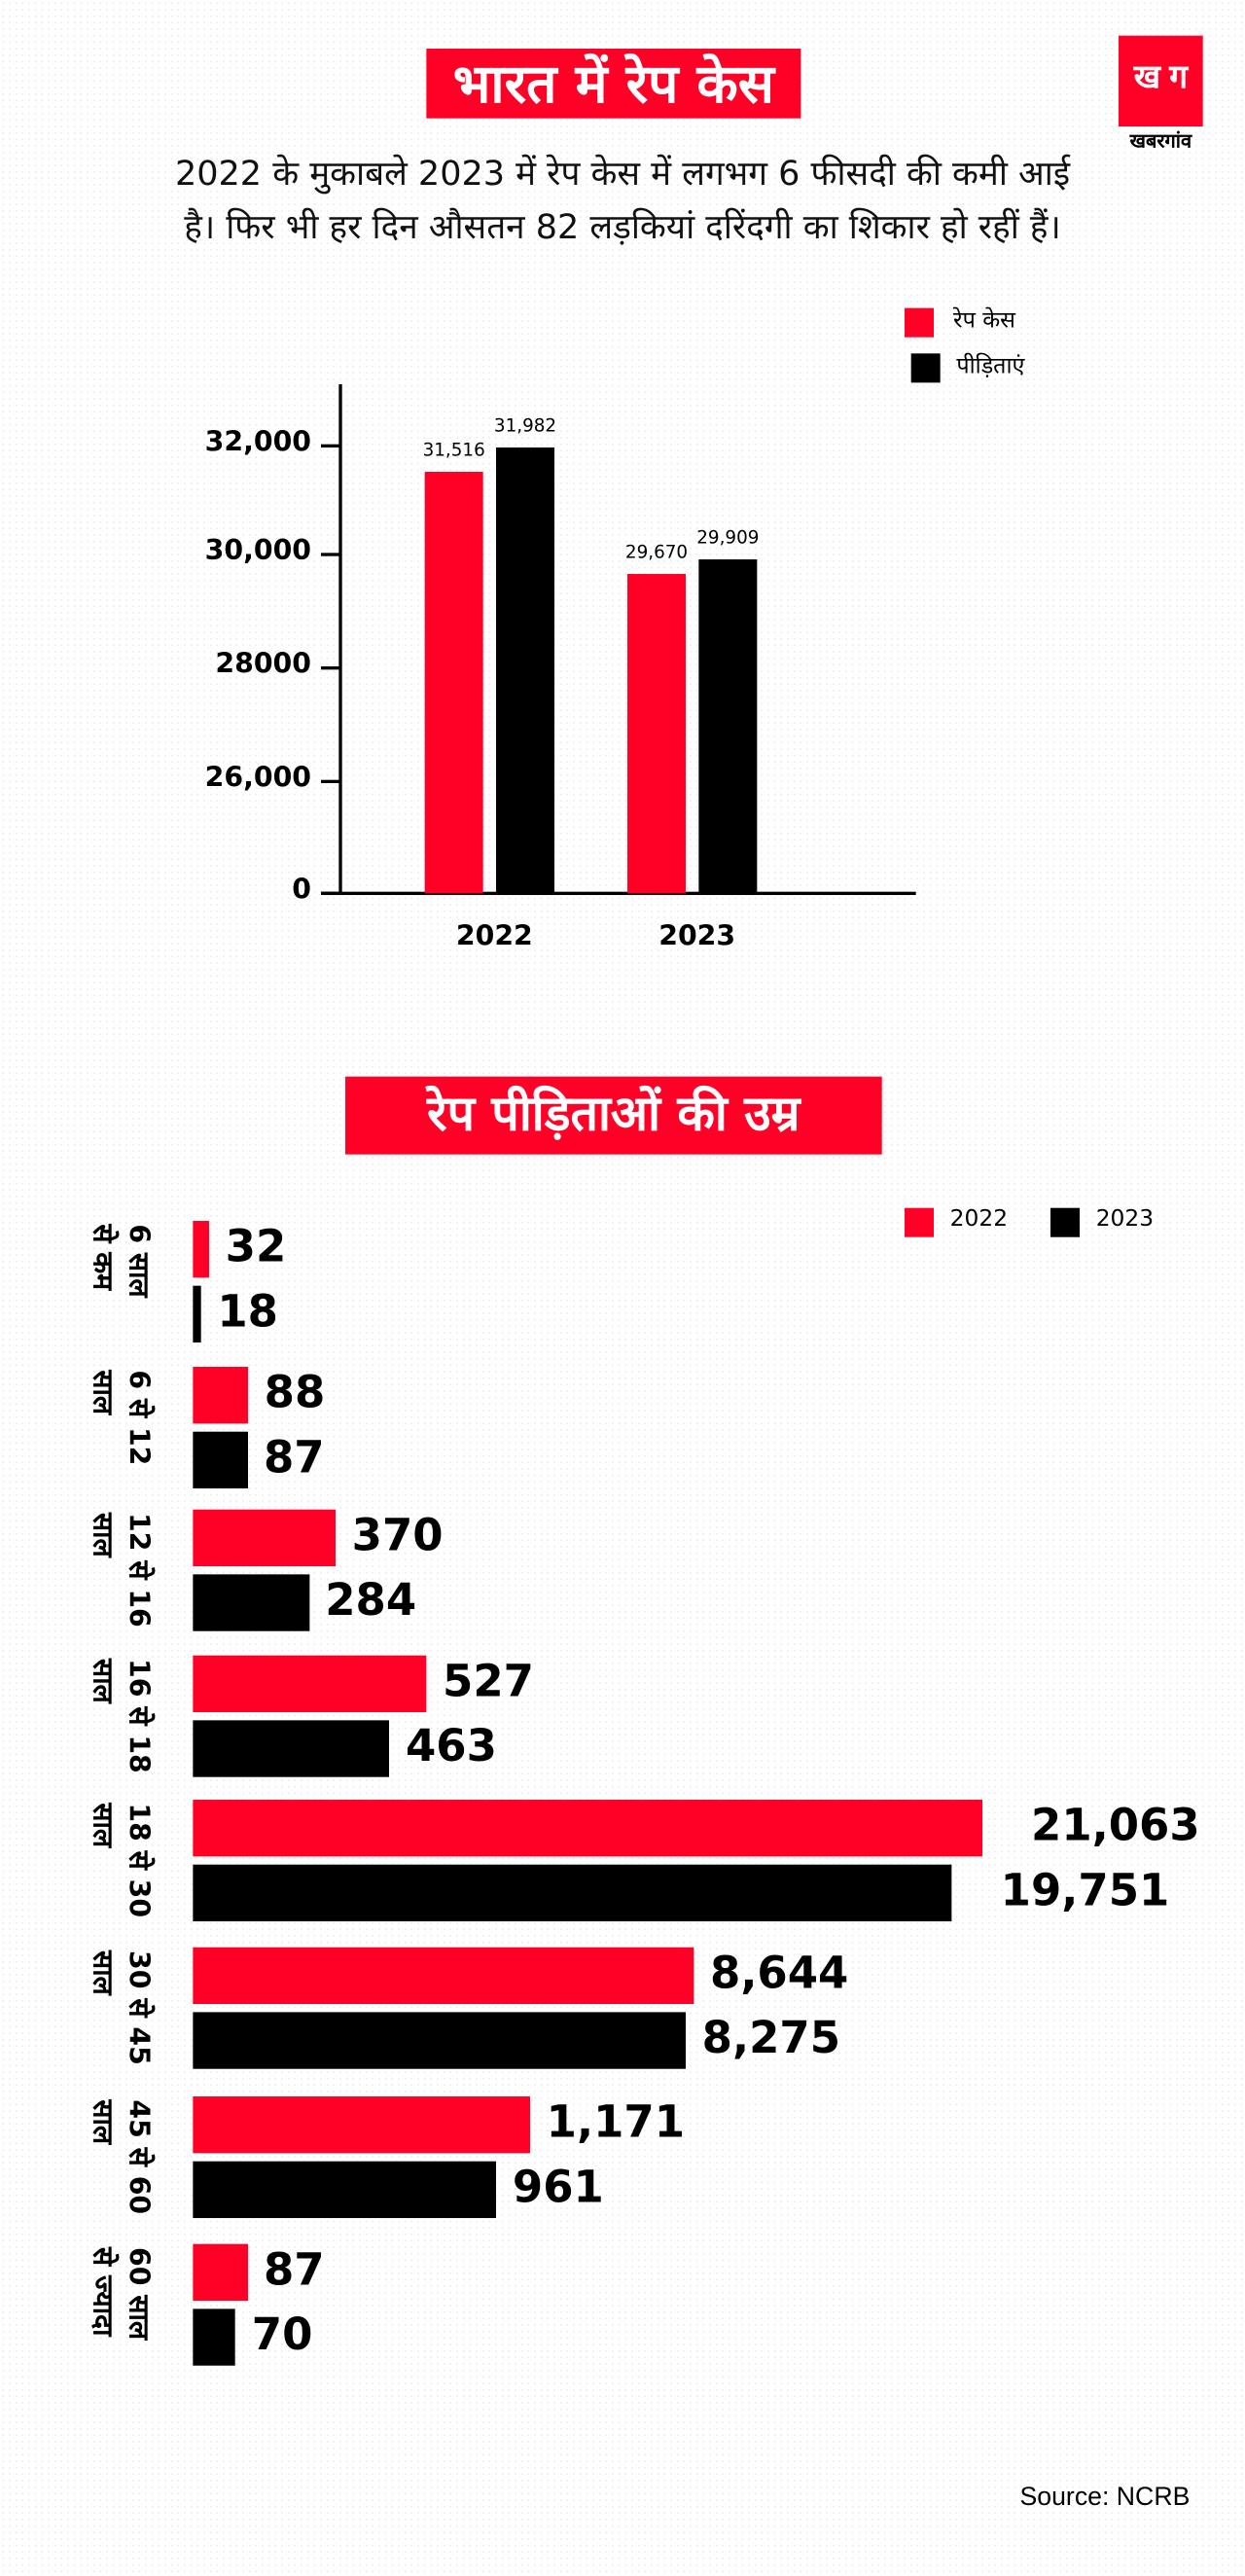 The height and width of the screenshot is (2576, 1245). I want to click on age-group-label: 60 साल से ज्यादा, so click(120, 2312).